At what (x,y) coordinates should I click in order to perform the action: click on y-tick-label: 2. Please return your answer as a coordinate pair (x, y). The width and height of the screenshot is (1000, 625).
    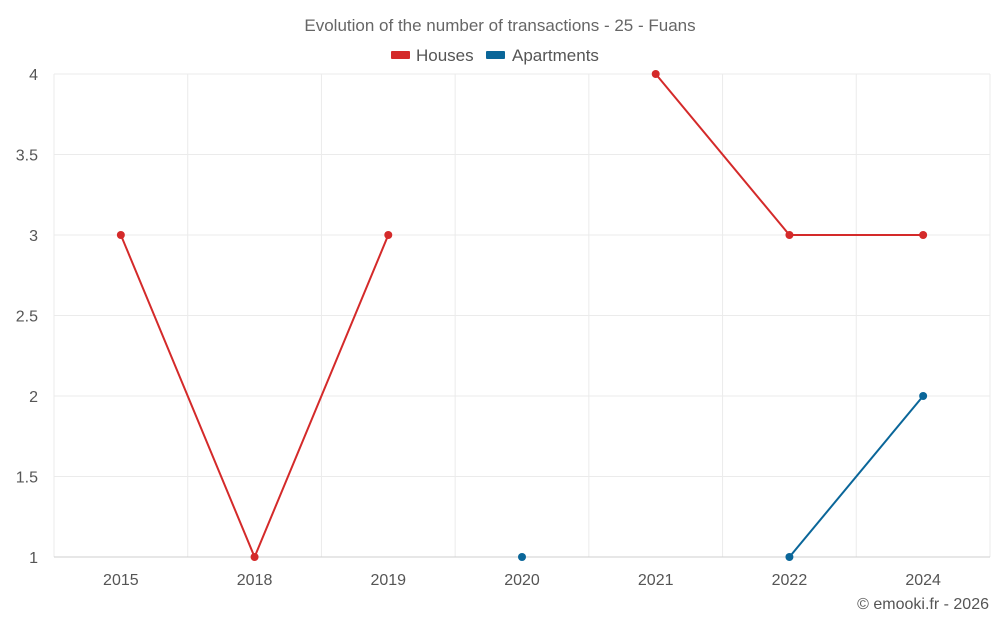
    Looking at the image, I should click on (33, 397).